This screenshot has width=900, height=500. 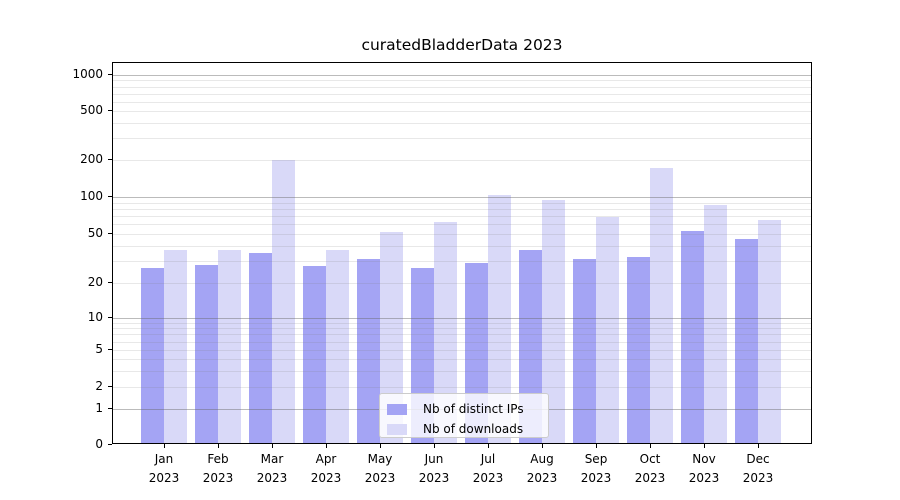 I want to click on legend-label-distinct-ips: Nb of distinct IPs, so click(x=473, y=409).